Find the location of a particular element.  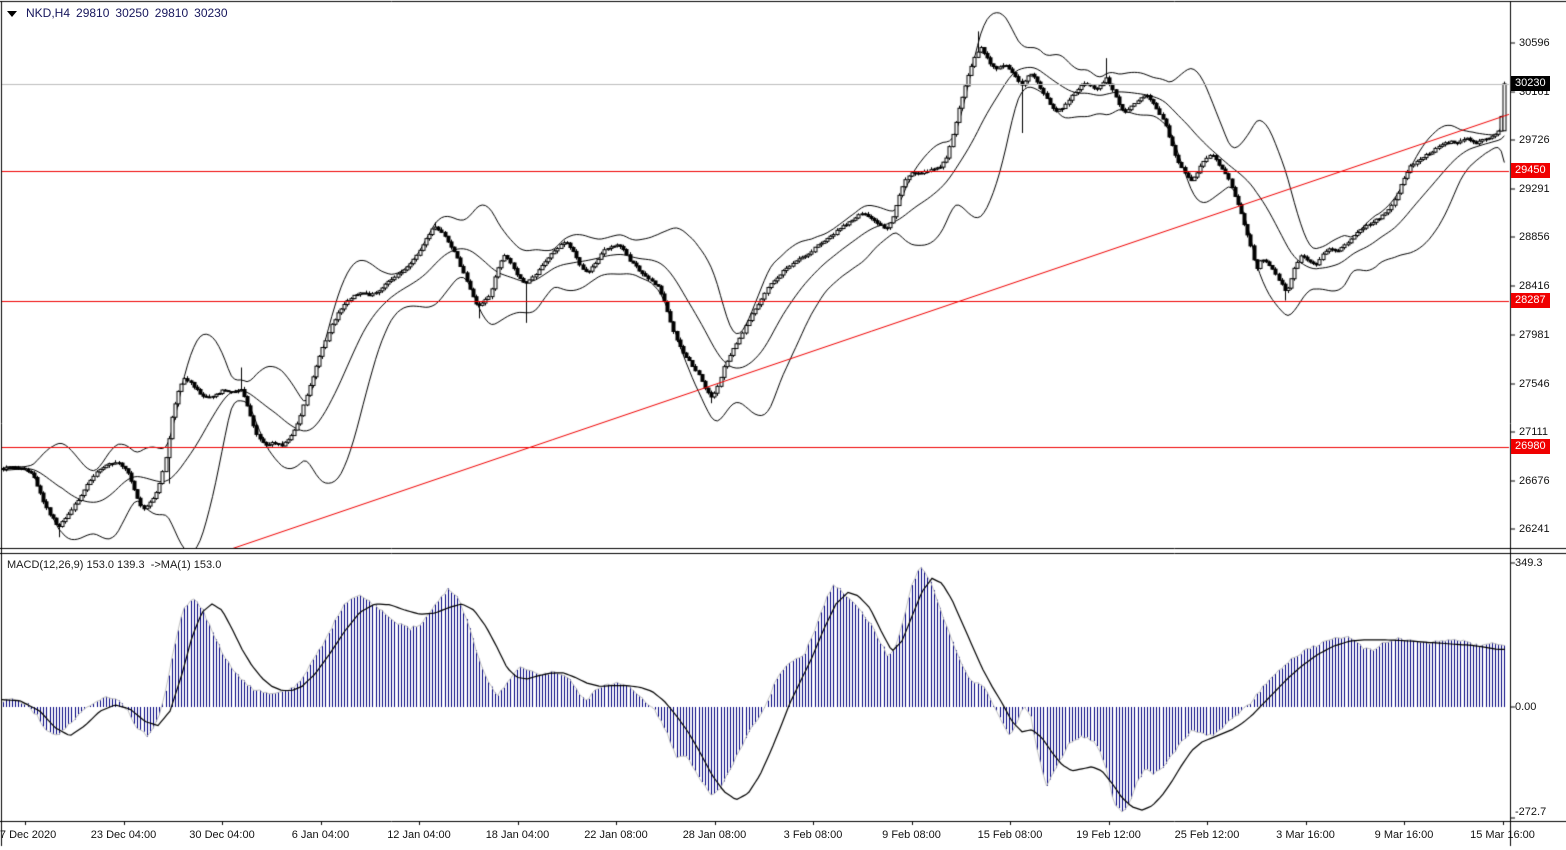

macd-axis-tick-label: 349.3 is located at coordinates (1529, 563).